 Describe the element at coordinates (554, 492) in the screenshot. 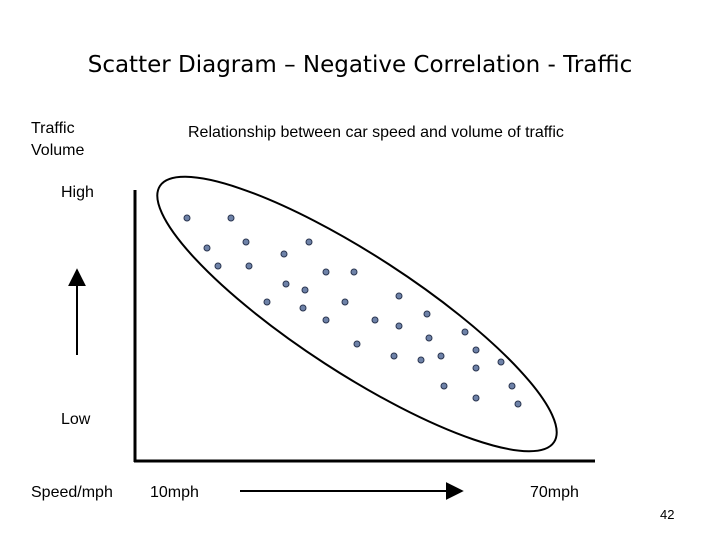

I see `x-high-label: 70mph` at that location.